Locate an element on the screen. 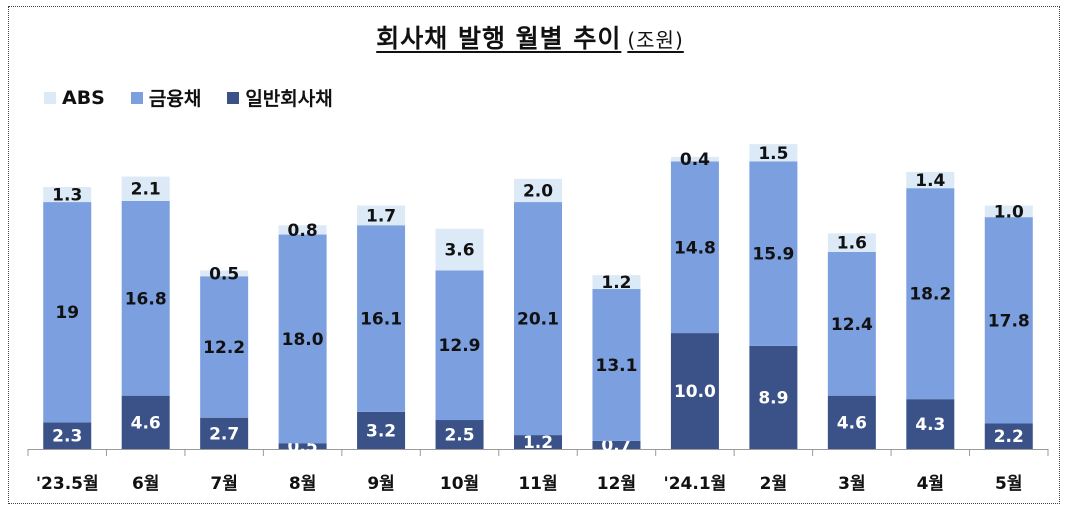  data-label-financial: 20.1 is located at coordinates (538, 320).